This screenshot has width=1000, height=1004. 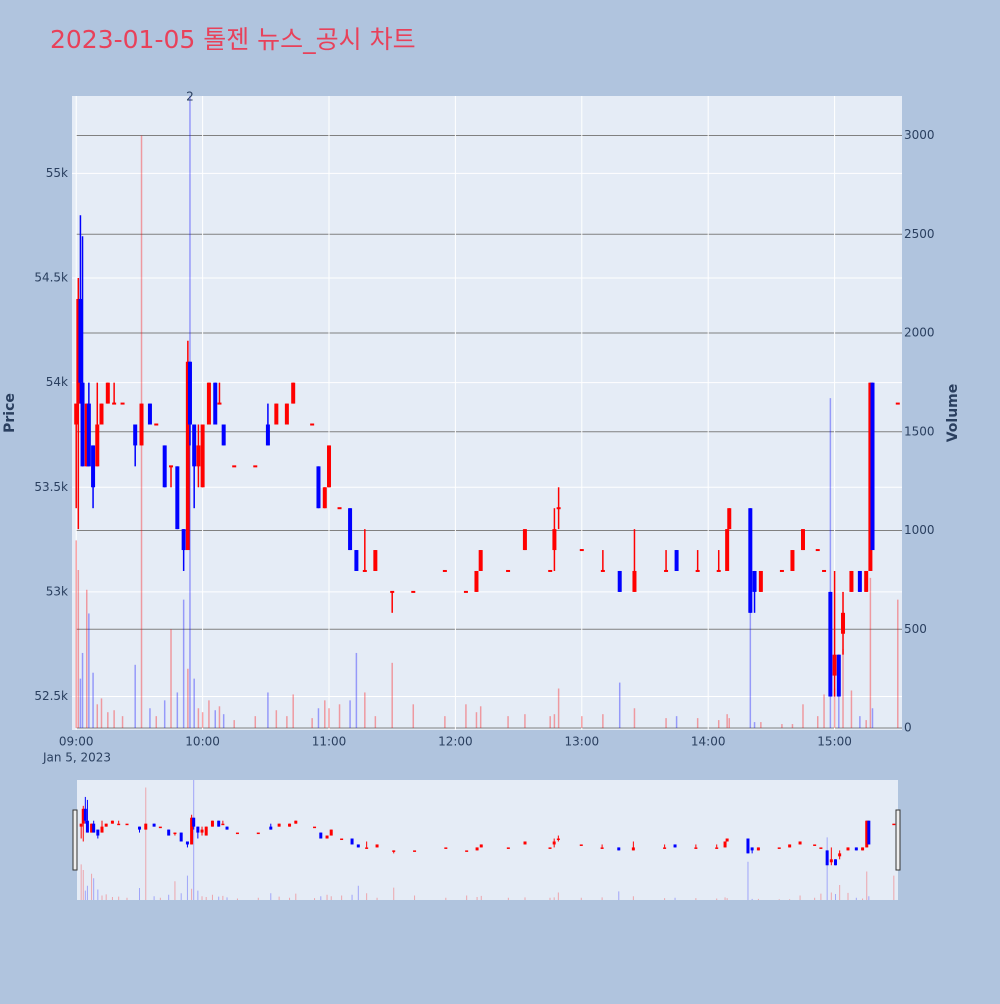 I want to click on y-tick-label: 55k, so click(x=57, y=173).